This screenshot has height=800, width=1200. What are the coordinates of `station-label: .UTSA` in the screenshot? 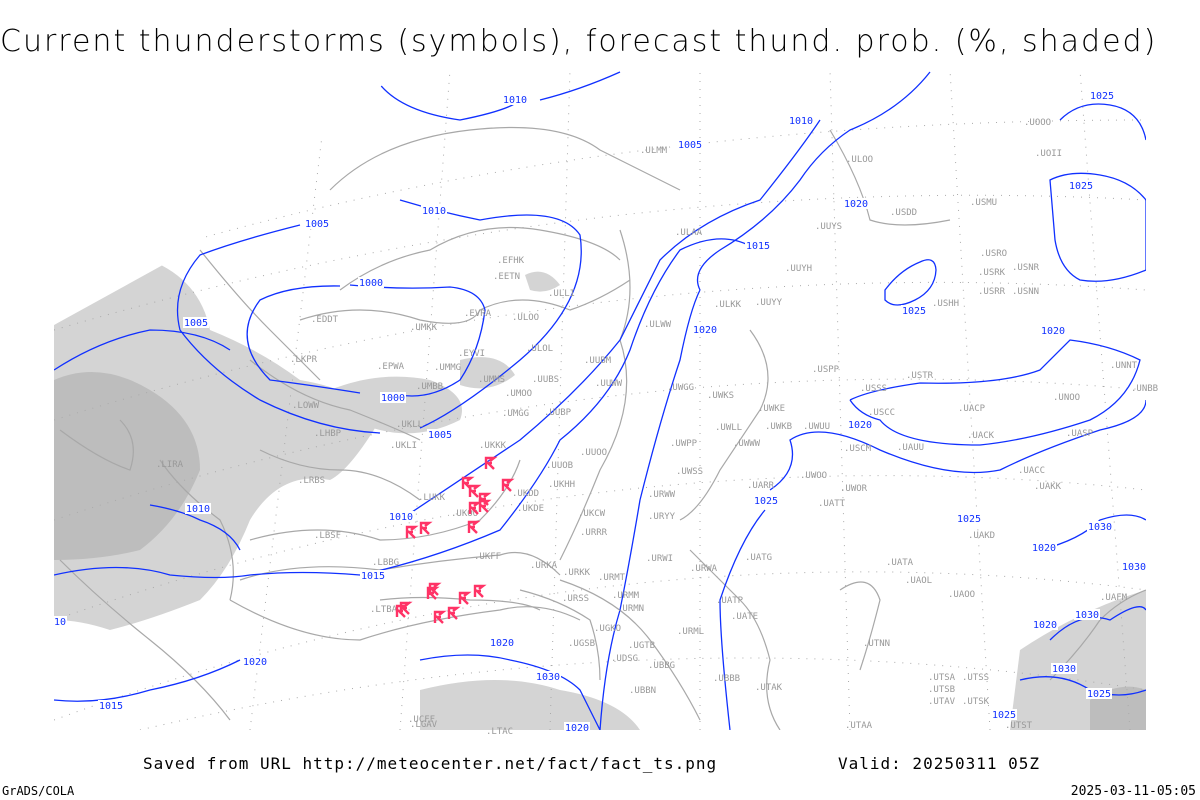 It's located at (942, 678).